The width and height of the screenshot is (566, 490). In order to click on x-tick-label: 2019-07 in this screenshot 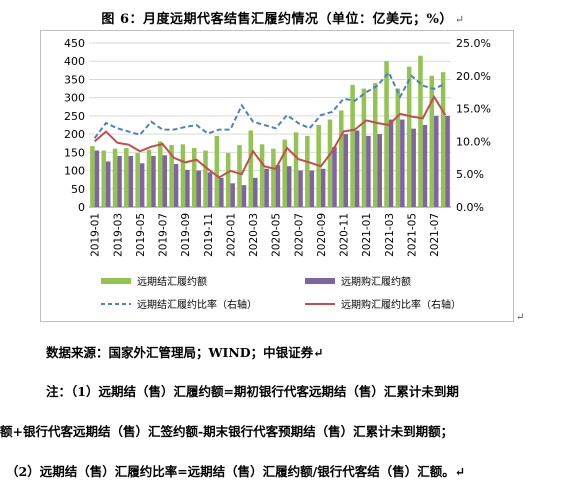, I will do `click(164, 235)`.